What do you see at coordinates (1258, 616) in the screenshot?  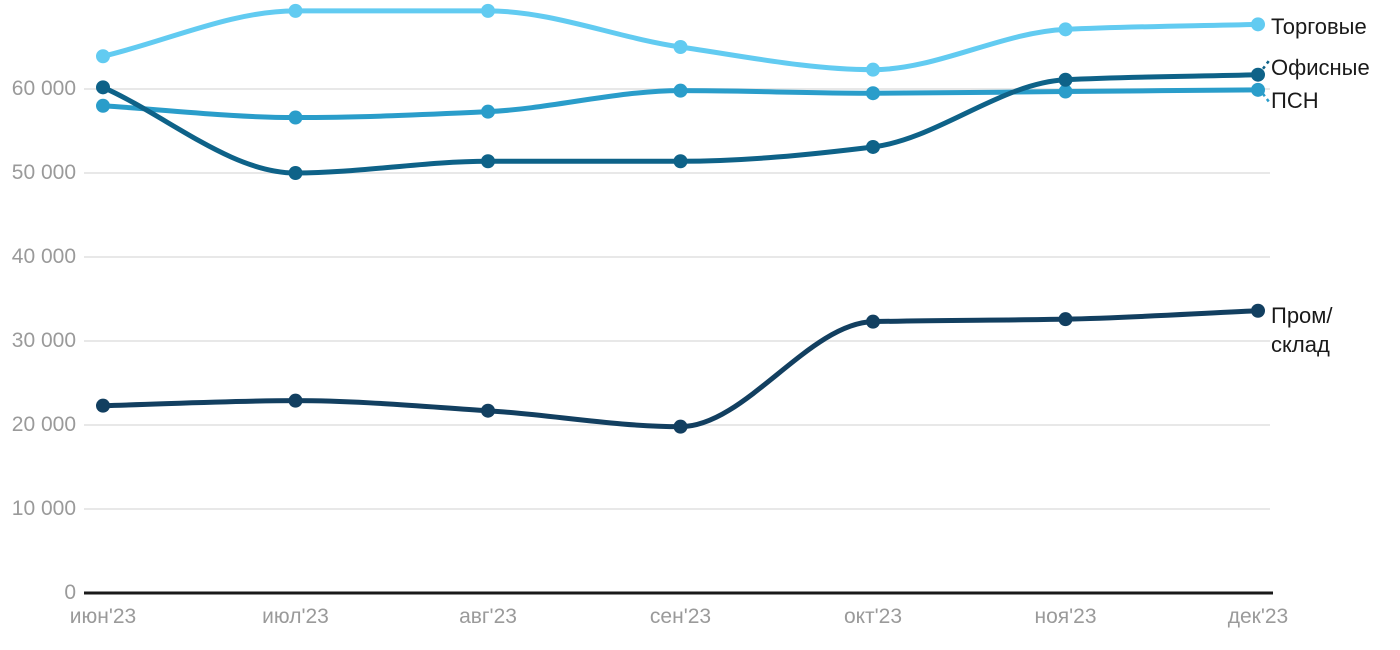 I see `x-tick-label: дек'23` at bounding box center [1258, 616].